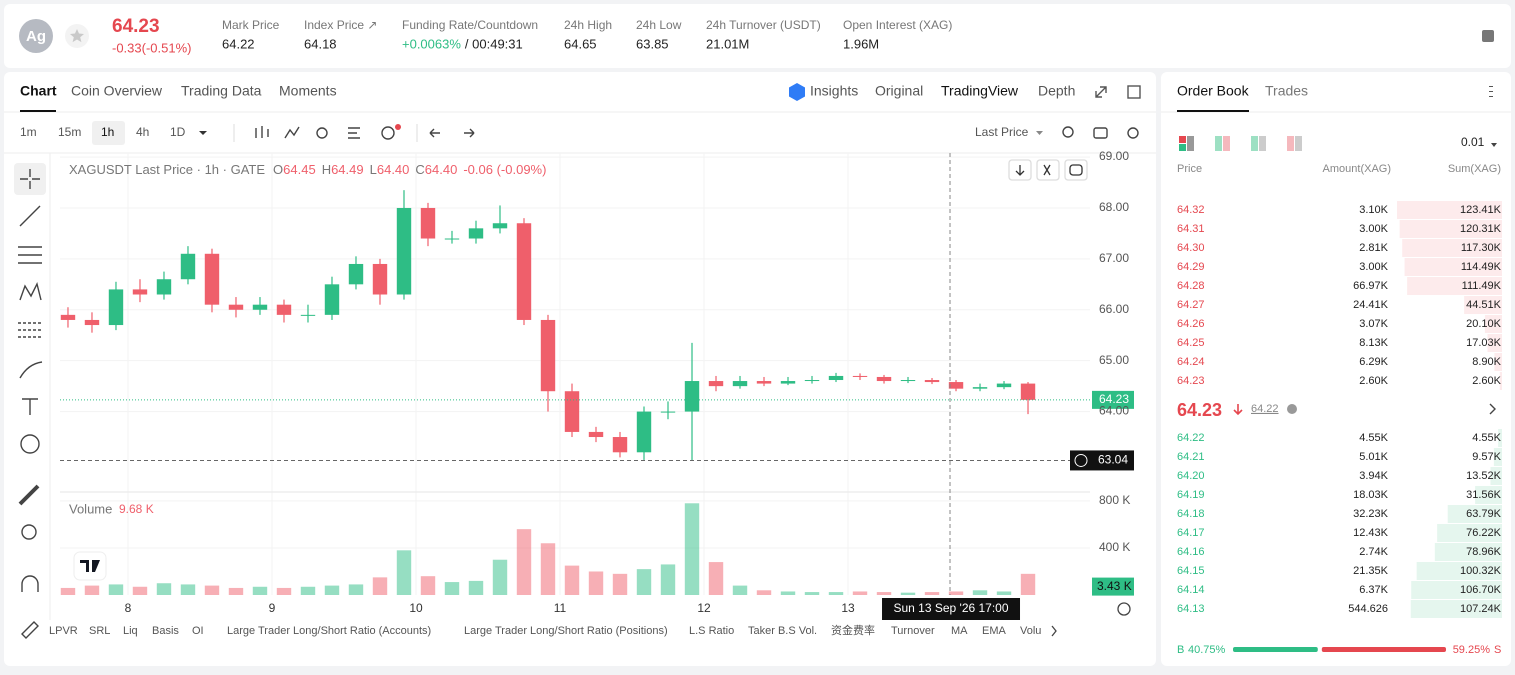  Describe the element at coordinates (30, 216) in the screenshot. I see `line-tool` at that location.